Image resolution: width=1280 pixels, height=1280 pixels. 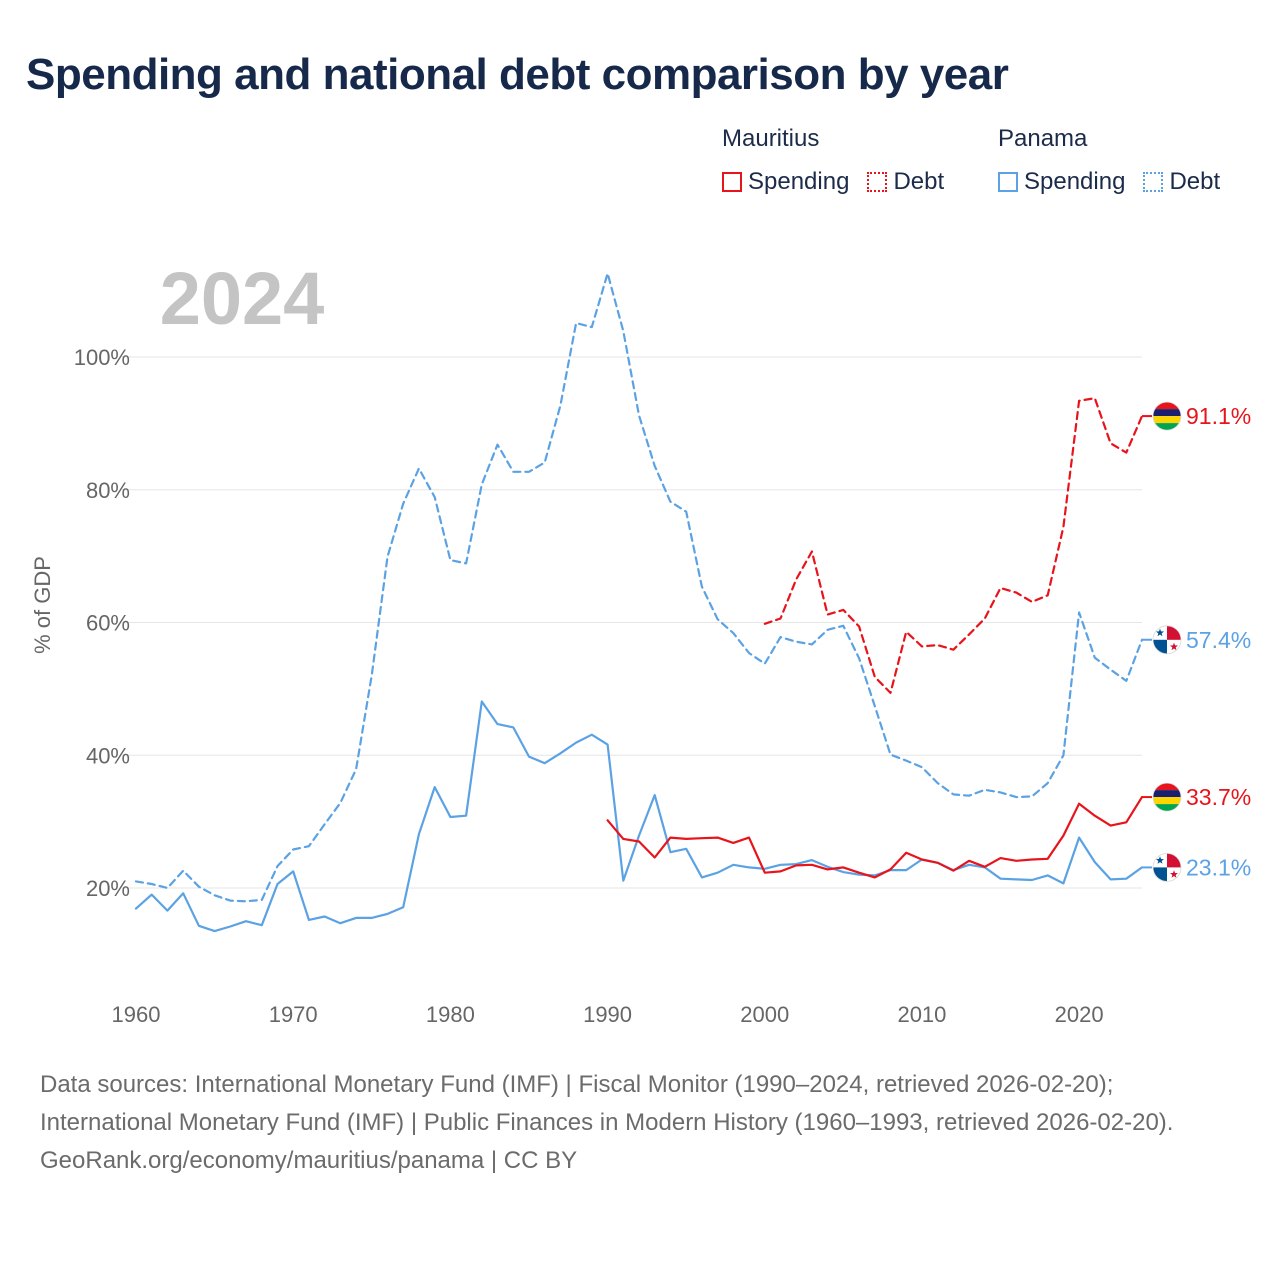 What do you see at coordinates (108, 490) in the screenshot?
I see `y-tick-label: 80%` at bounding box center [108, 490].